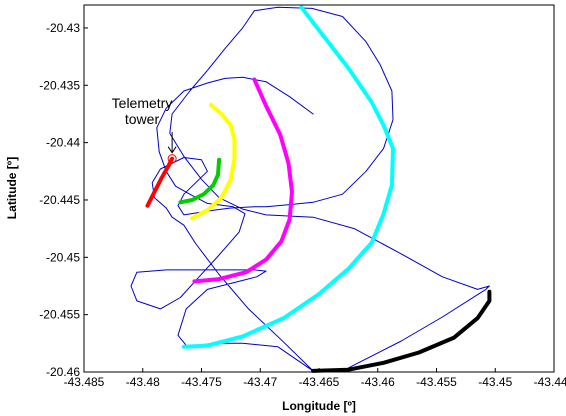 This screenshot has height=416, width=566. I want to click on track-magenta, so click(243, 180).